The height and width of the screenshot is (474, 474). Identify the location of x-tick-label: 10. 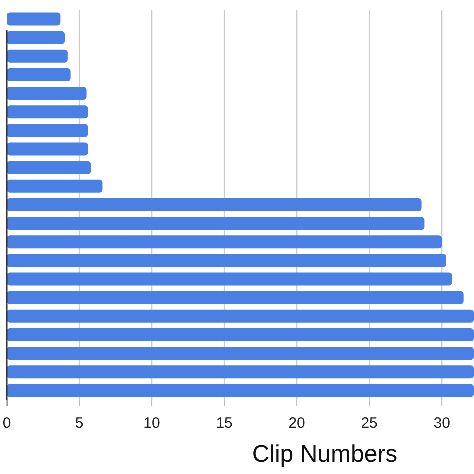
(152, 423).